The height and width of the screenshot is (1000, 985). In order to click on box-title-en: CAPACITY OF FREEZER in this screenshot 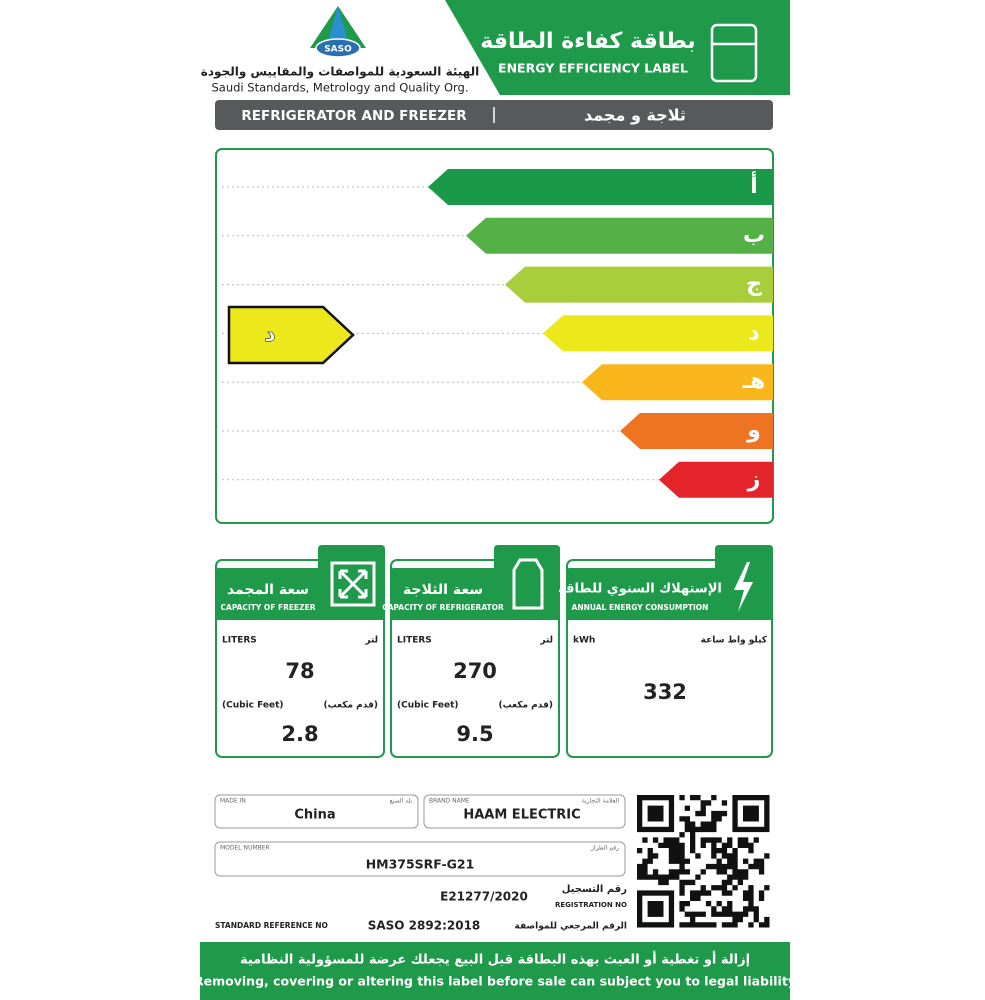, I will do `click(268, 607)`.